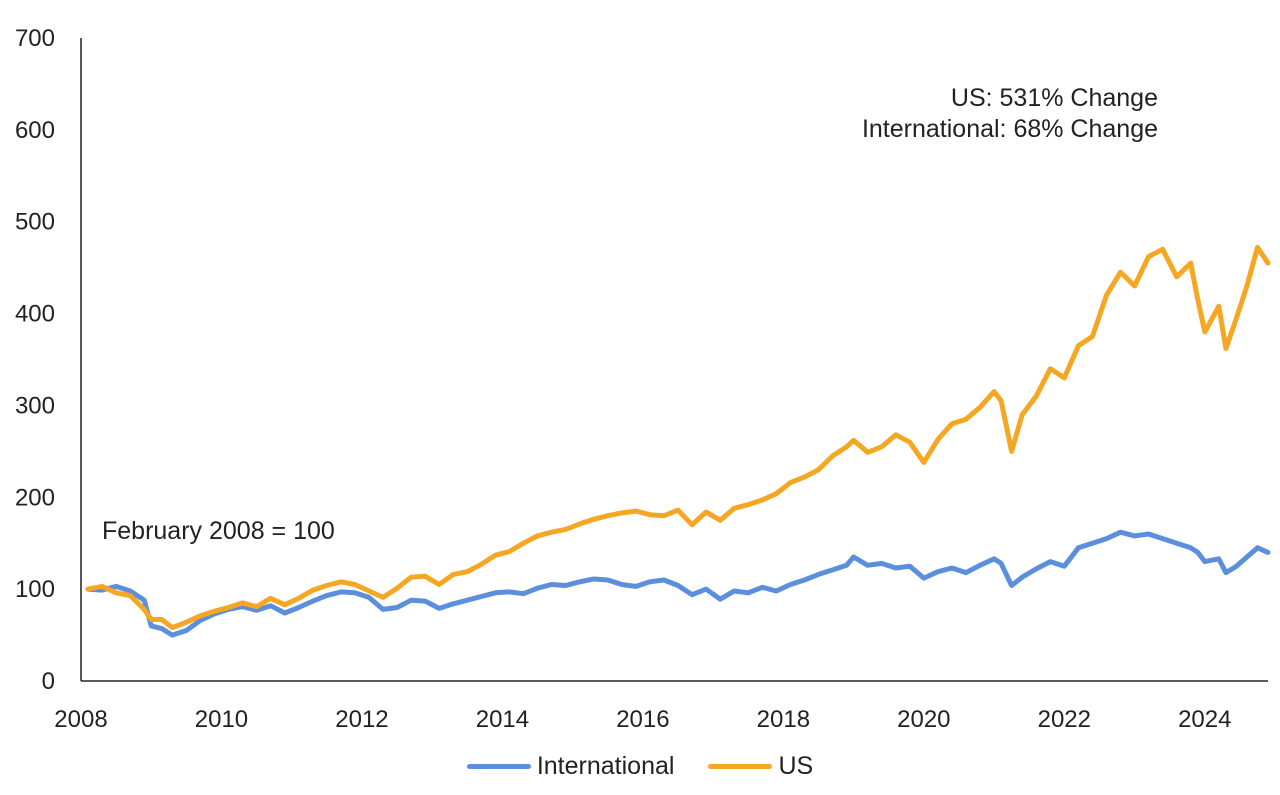 The width and height of the screenshot is (1280, 795). What do you see at coordinates (35, 497) in the screenshot?
I see `y-tick-label-200: 200` at bounding box center [35, 497].